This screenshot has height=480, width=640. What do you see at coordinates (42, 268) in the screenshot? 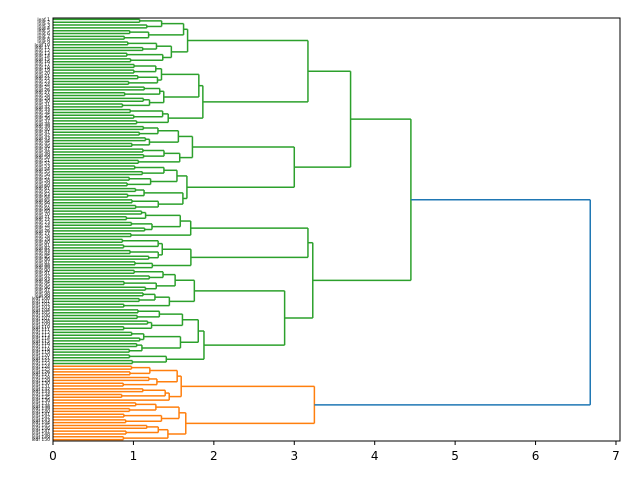
I see `leaf-label: leaf 89` at bounding box center [42, 268].